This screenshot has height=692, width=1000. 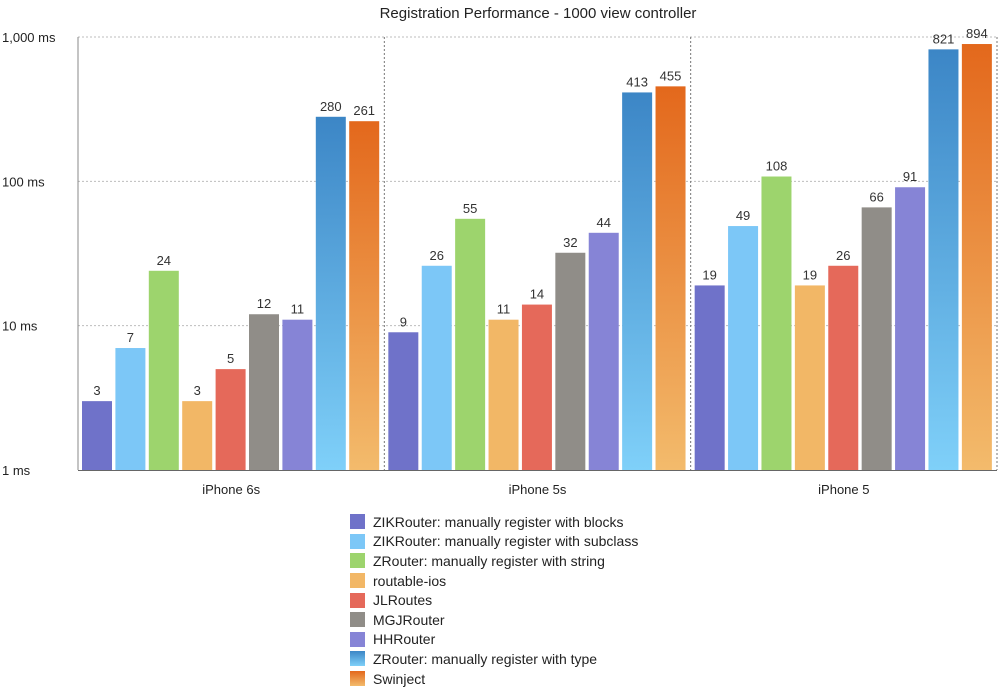 I want to click on legend-label: ZRouter: manually register with type, so click(x=485, y=658).